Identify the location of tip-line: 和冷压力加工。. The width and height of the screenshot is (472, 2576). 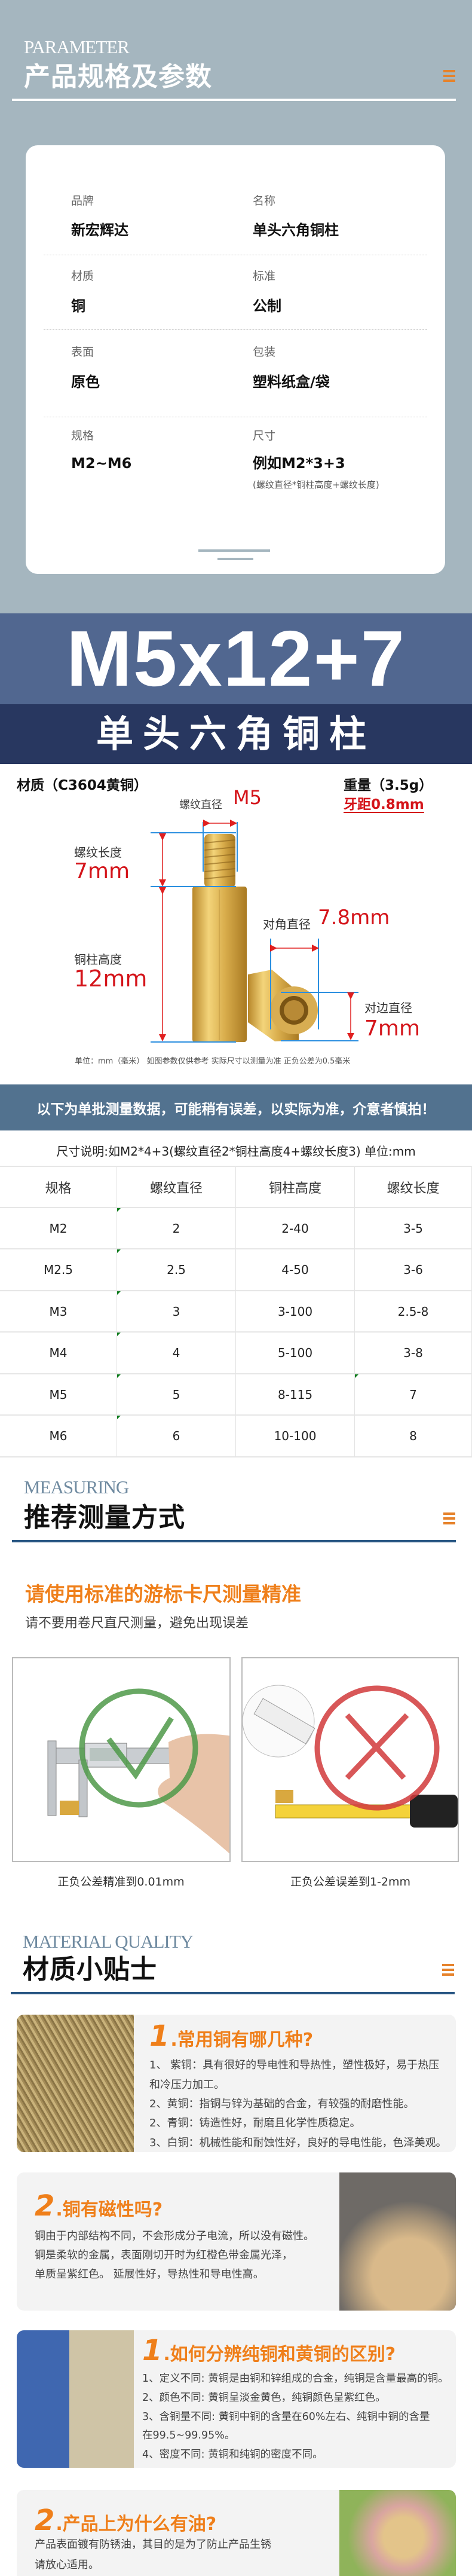
(187, 2085).